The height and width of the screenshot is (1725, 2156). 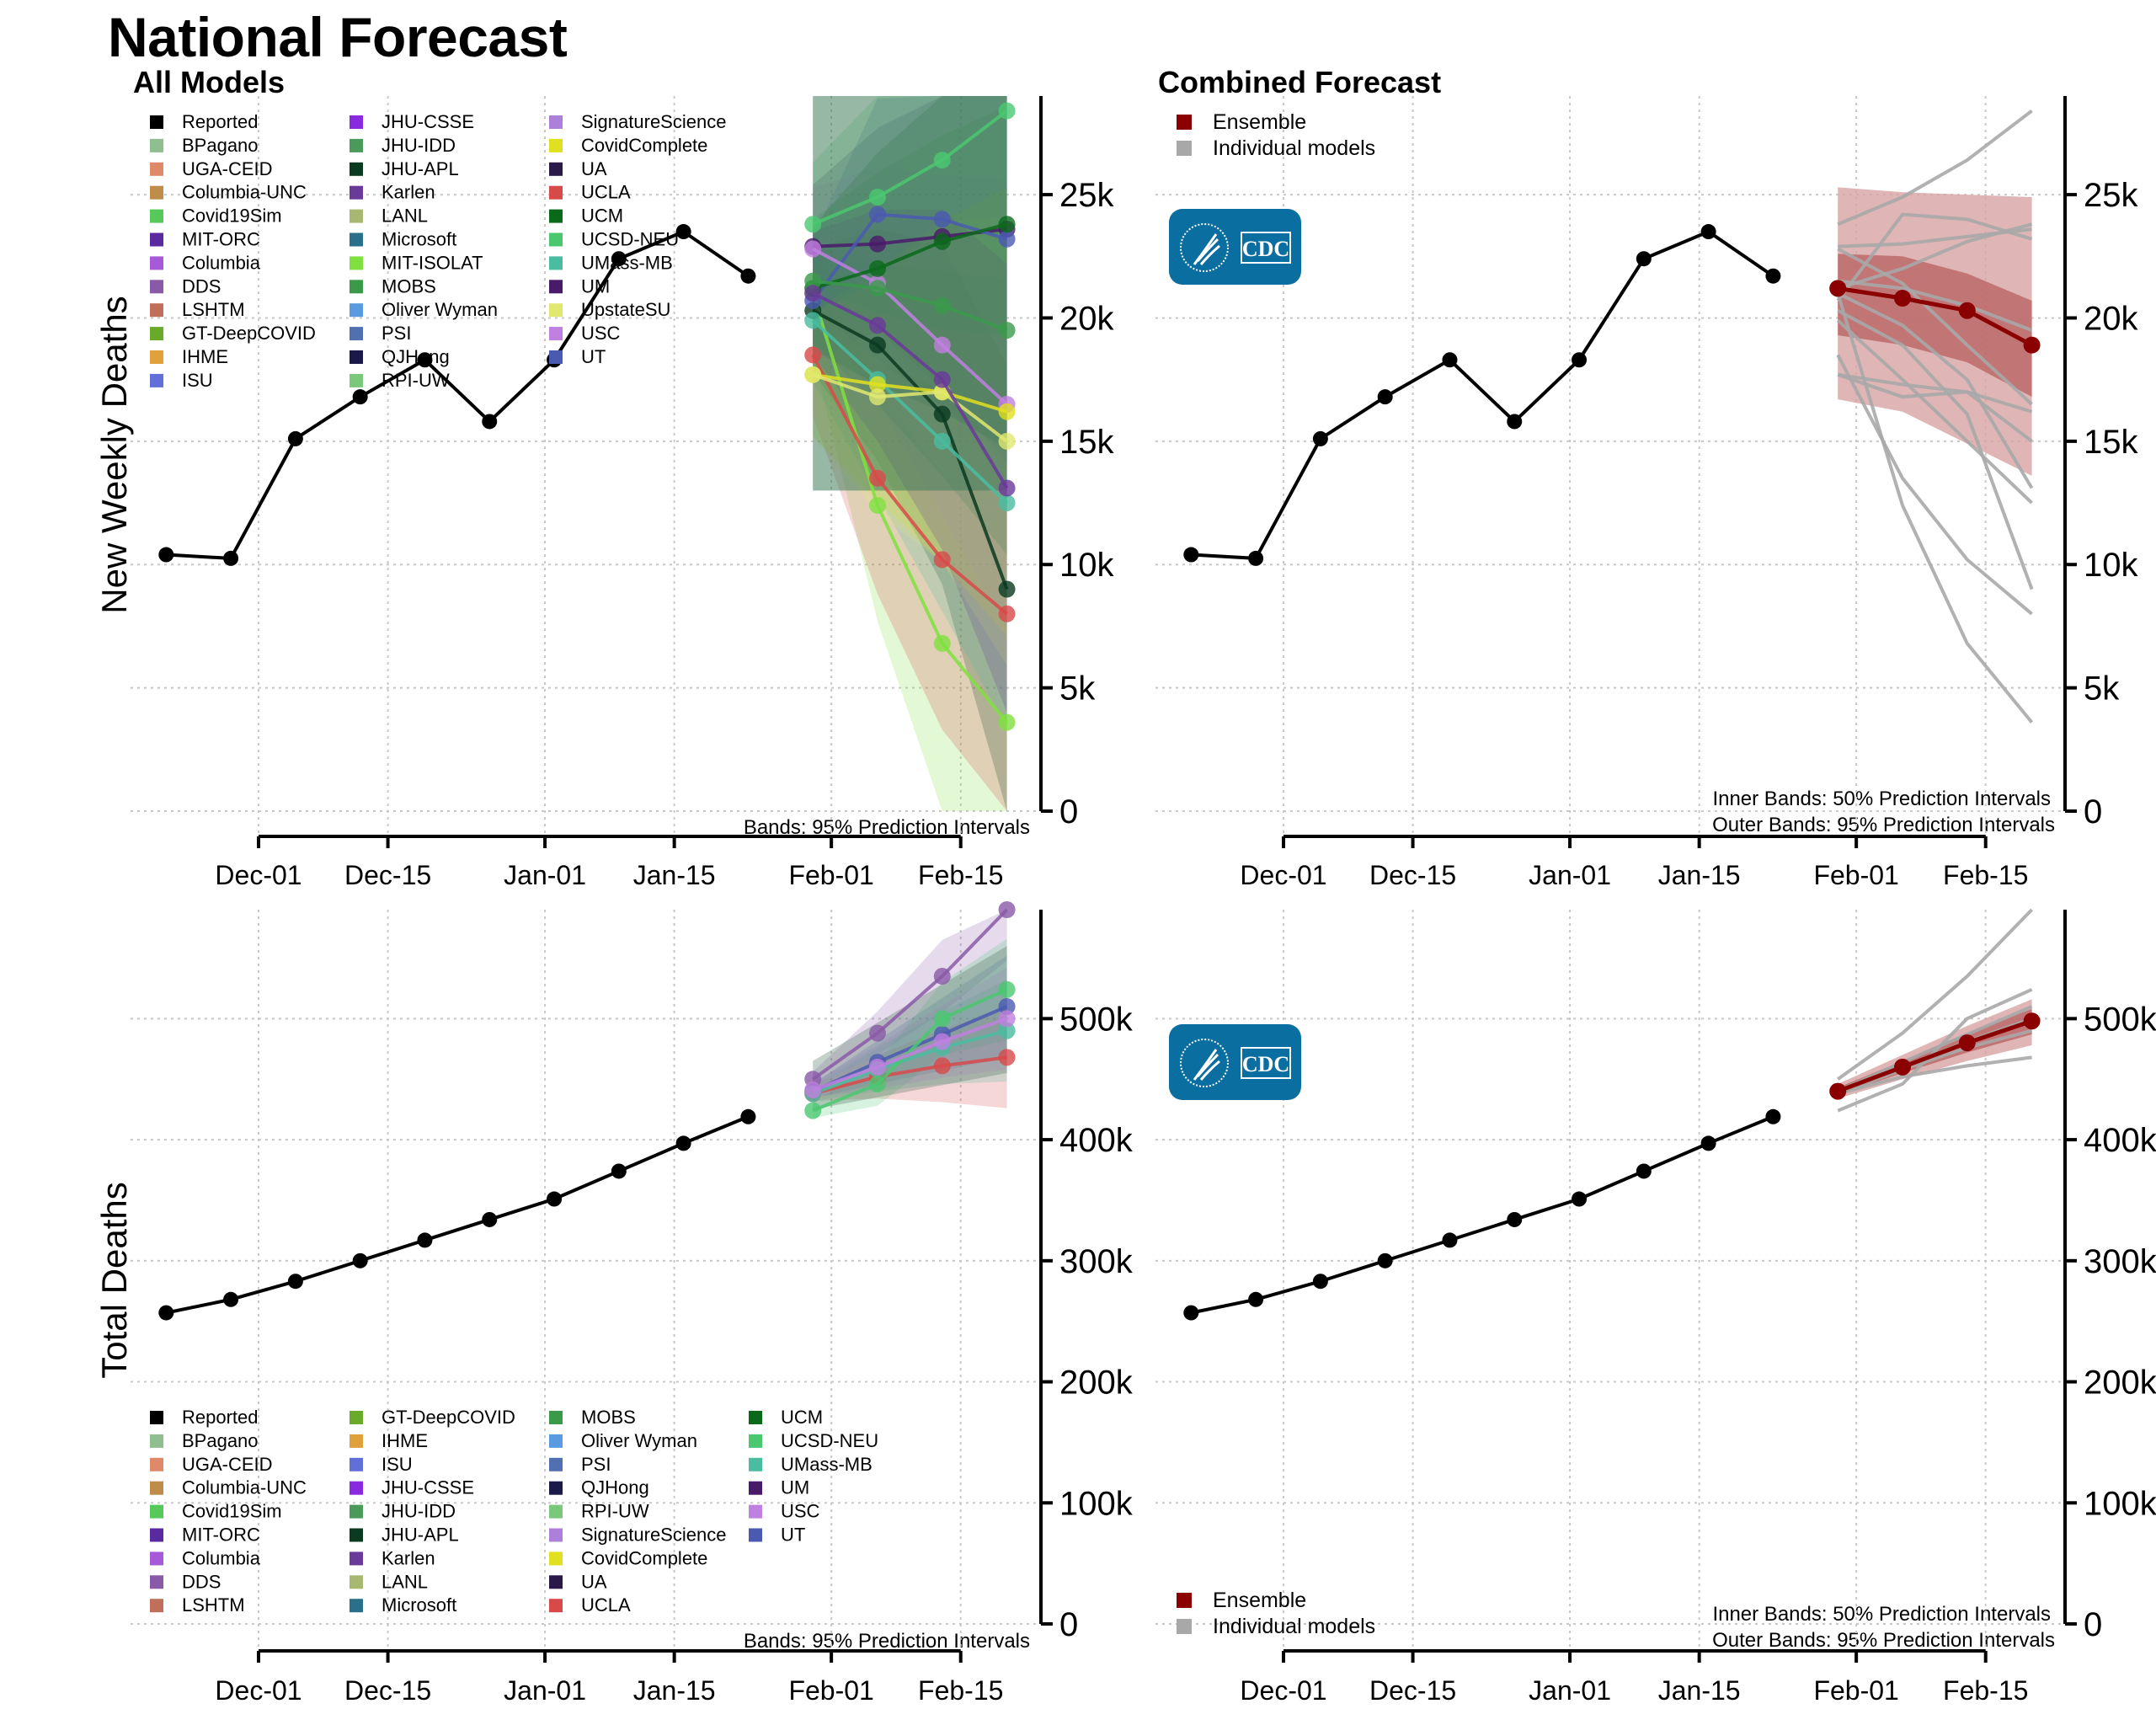 What do you see at coordinates (232, 216) in the screenshot?
I see `legend-label: Covid19Sim` at bounding box center [232, 216].